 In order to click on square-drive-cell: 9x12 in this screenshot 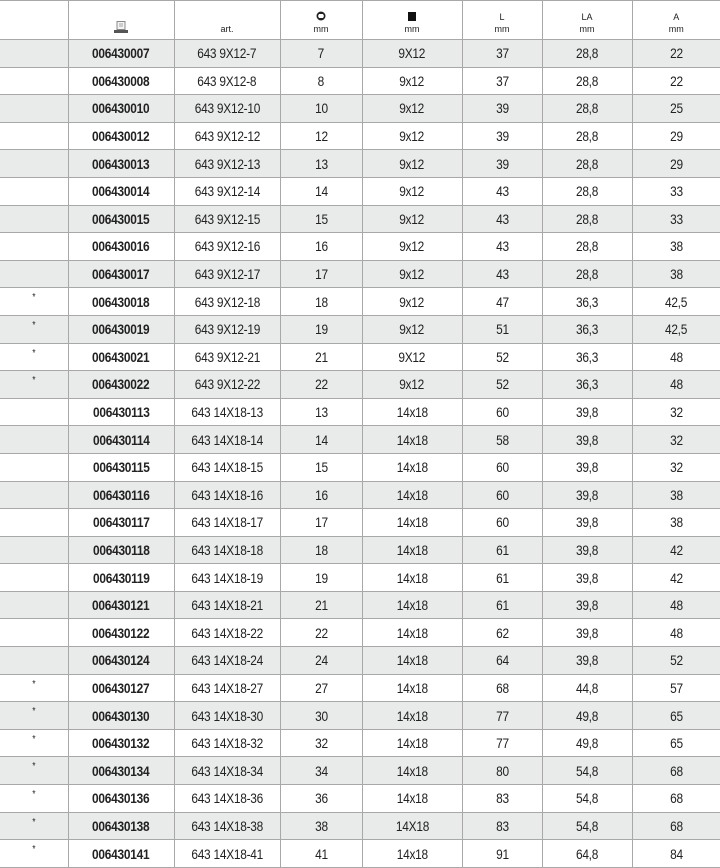, I will do `click(412, 191)`.